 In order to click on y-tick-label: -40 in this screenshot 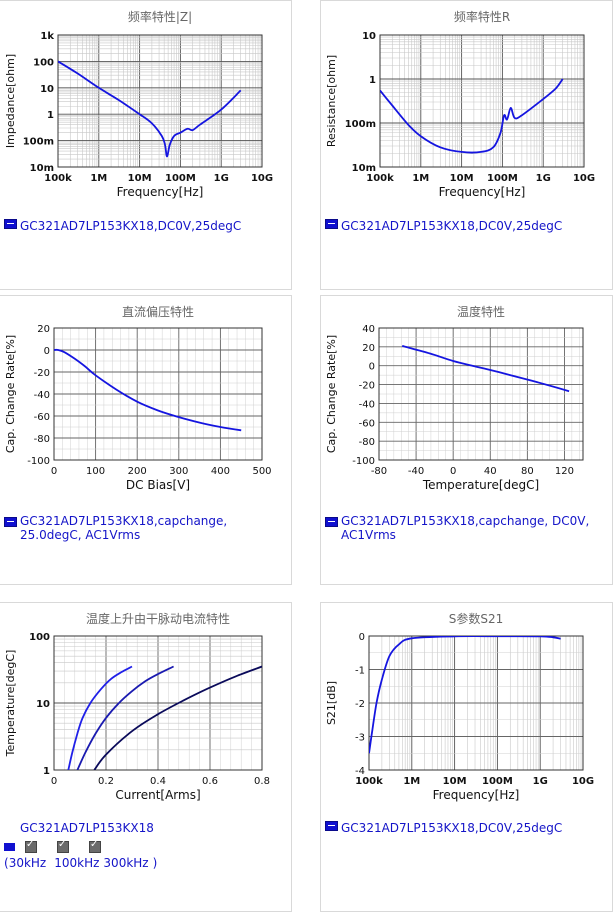, I will do `click(42, 395)`.